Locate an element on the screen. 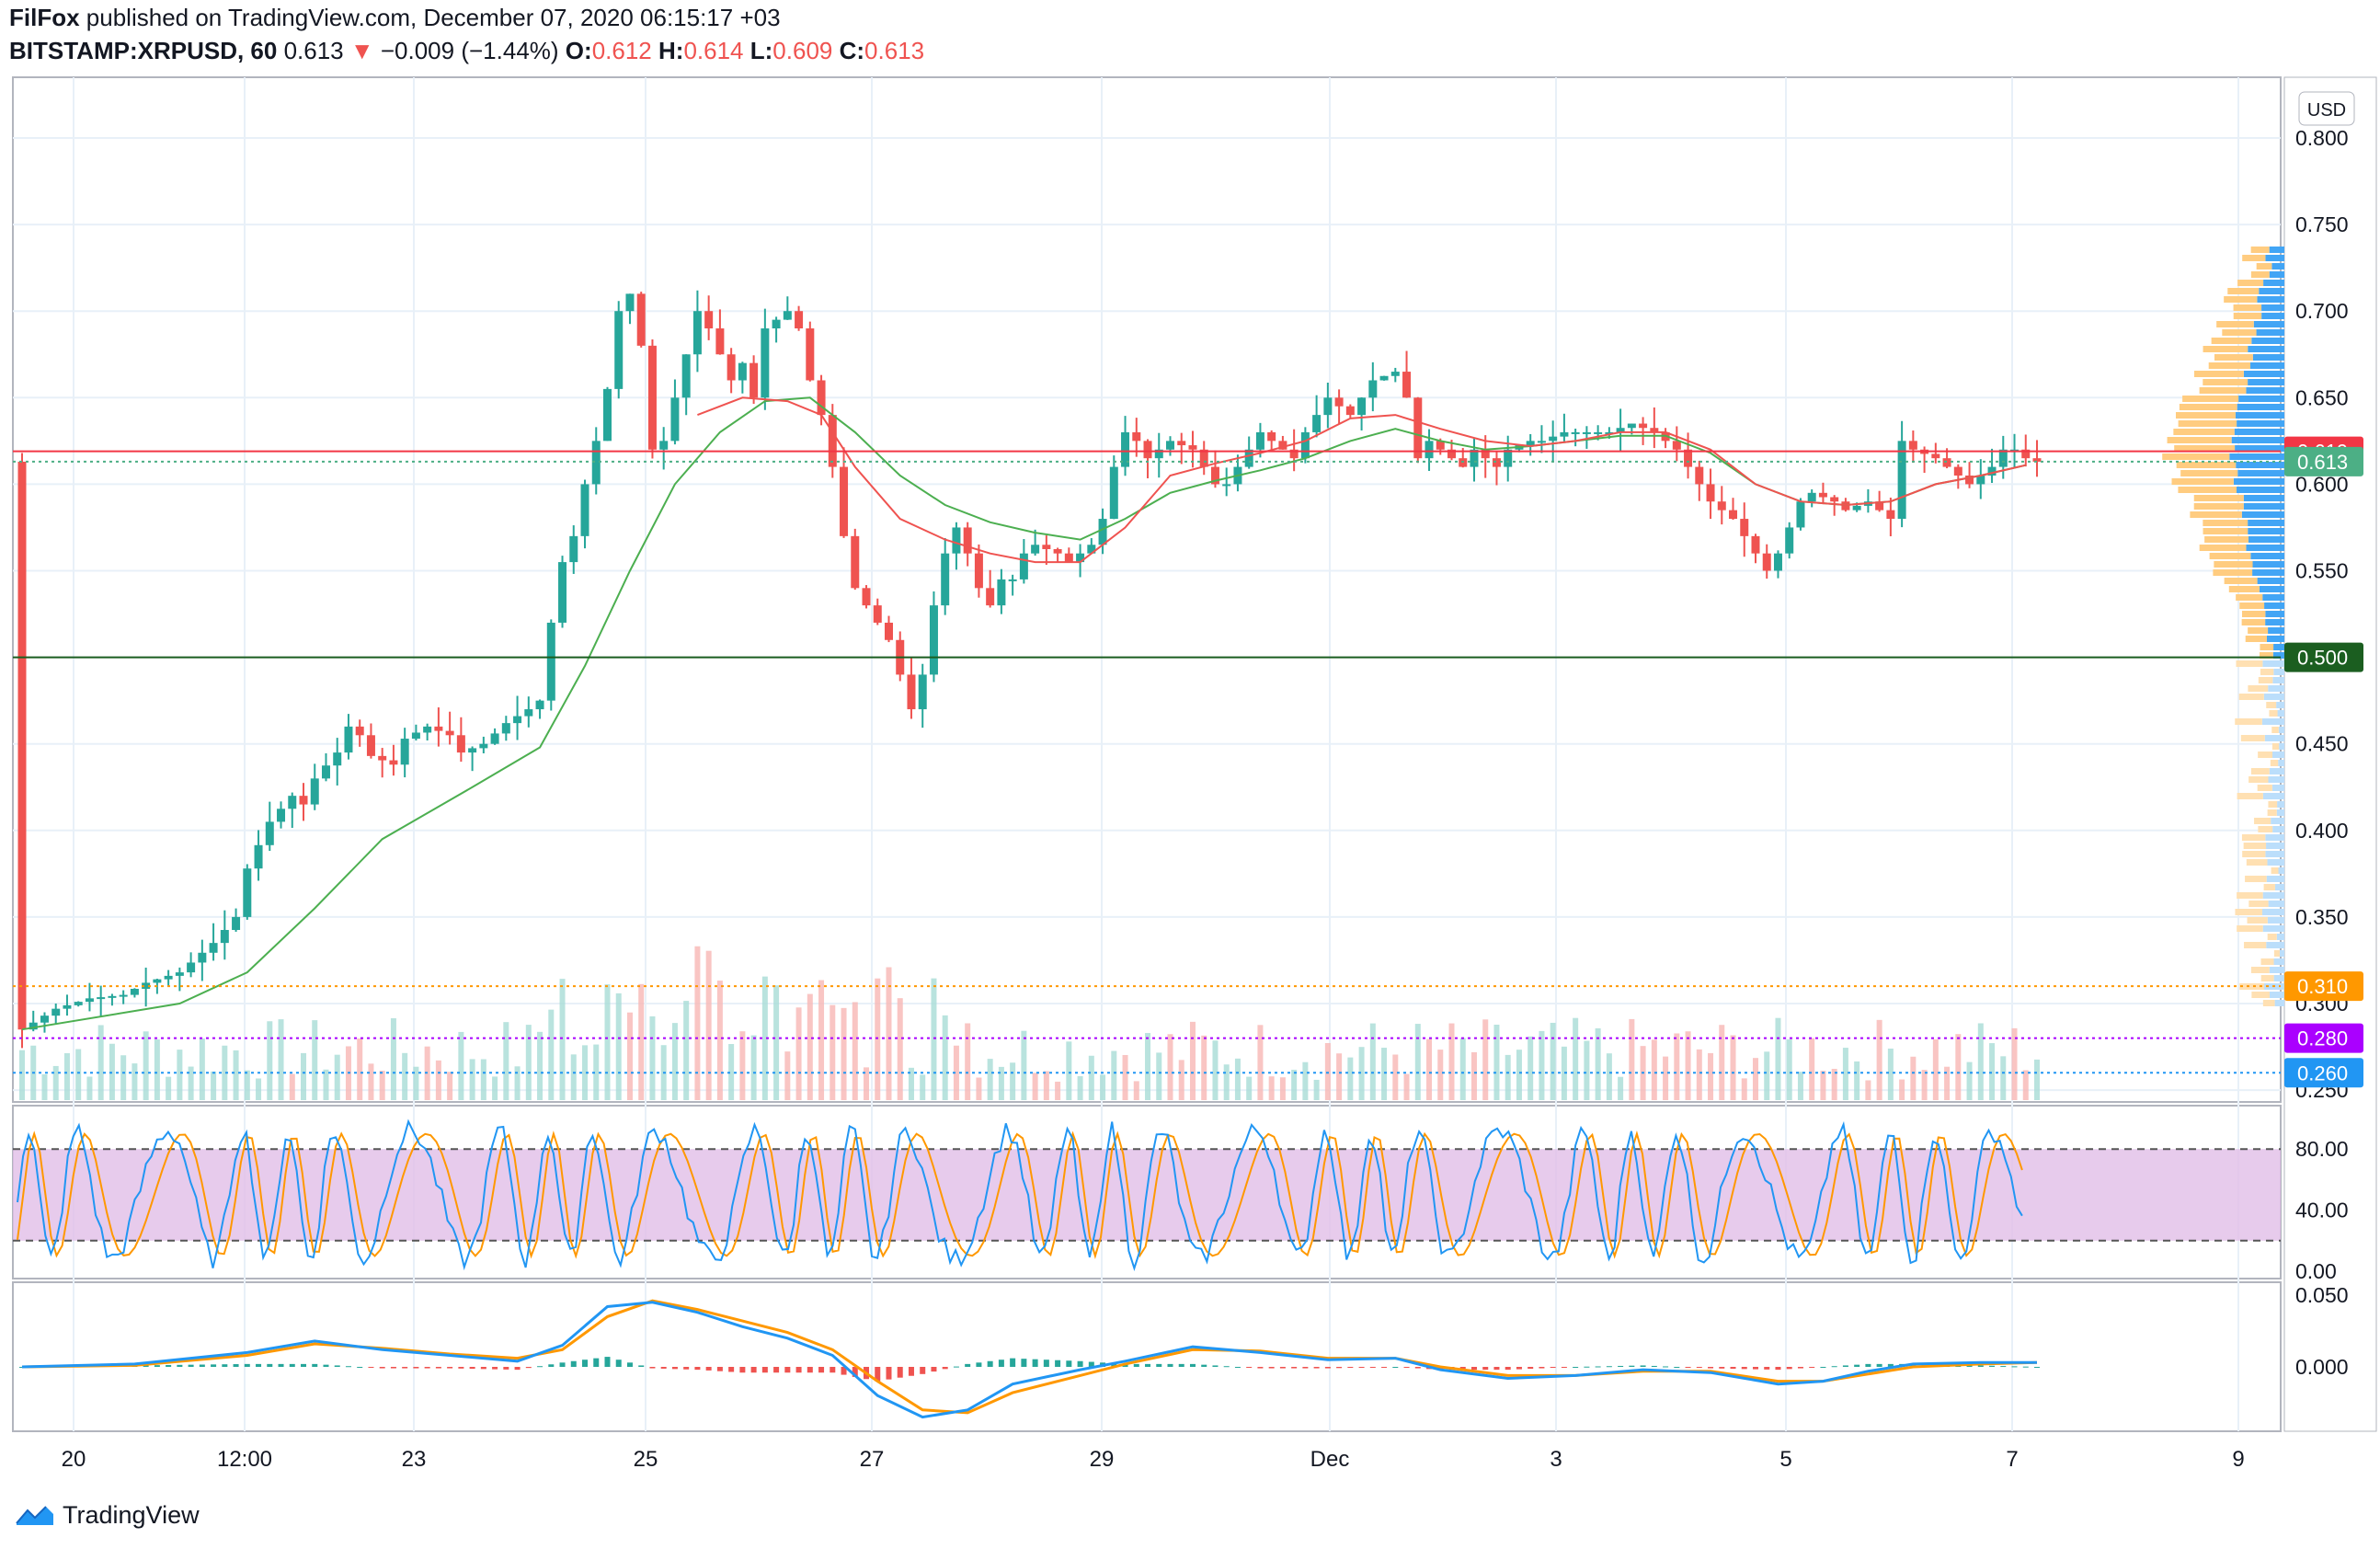 The image size is (2380, 1549). price-label-box is located at coordinates (2323, 1038).